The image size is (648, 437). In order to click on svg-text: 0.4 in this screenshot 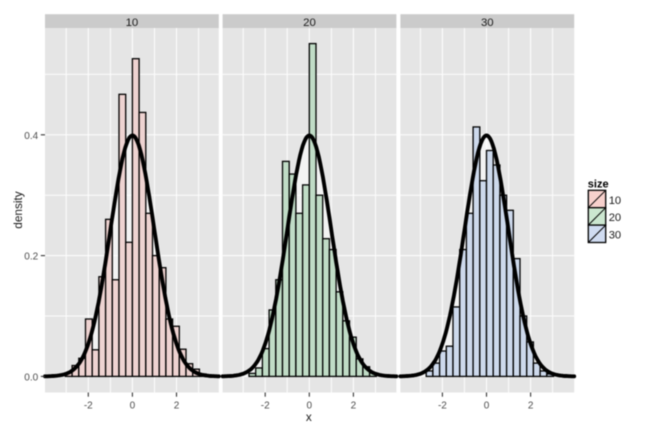, I will do `click(31, 136)`.